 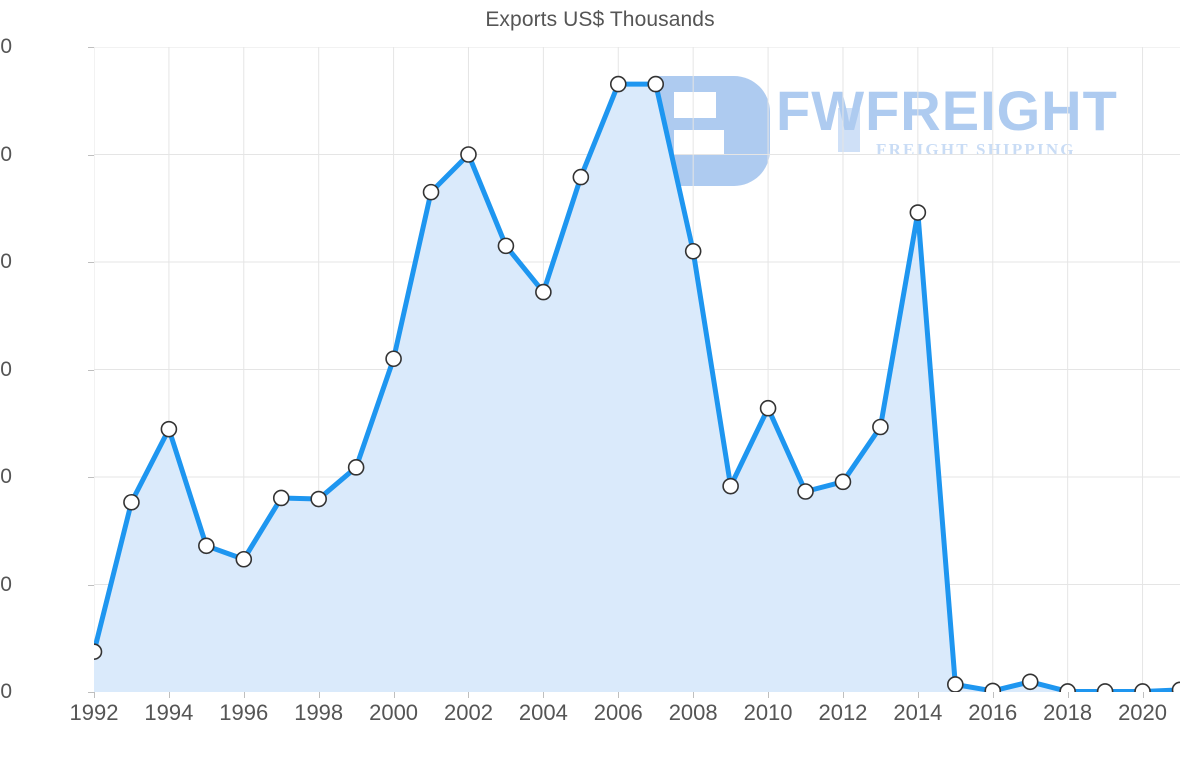 What do you see at coordinates (6, 691) in the screenshot?
I see `y-axis-tick-label: 0` at bounding box center [6, 691].